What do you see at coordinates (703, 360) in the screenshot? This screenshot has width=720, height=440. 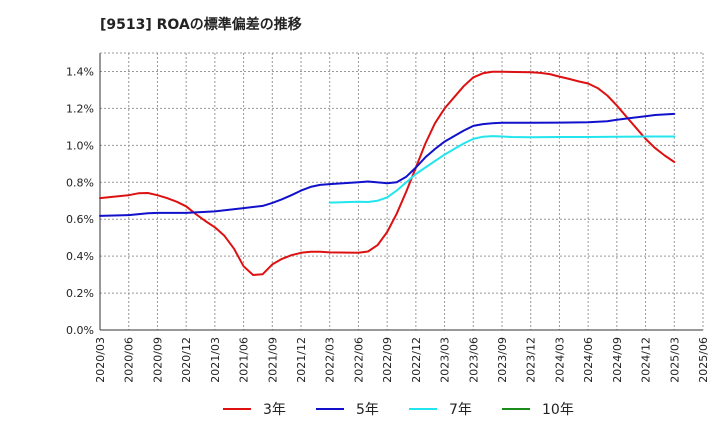 I see `x-tick-label: 2025/06` at bounding box center [703, 360].